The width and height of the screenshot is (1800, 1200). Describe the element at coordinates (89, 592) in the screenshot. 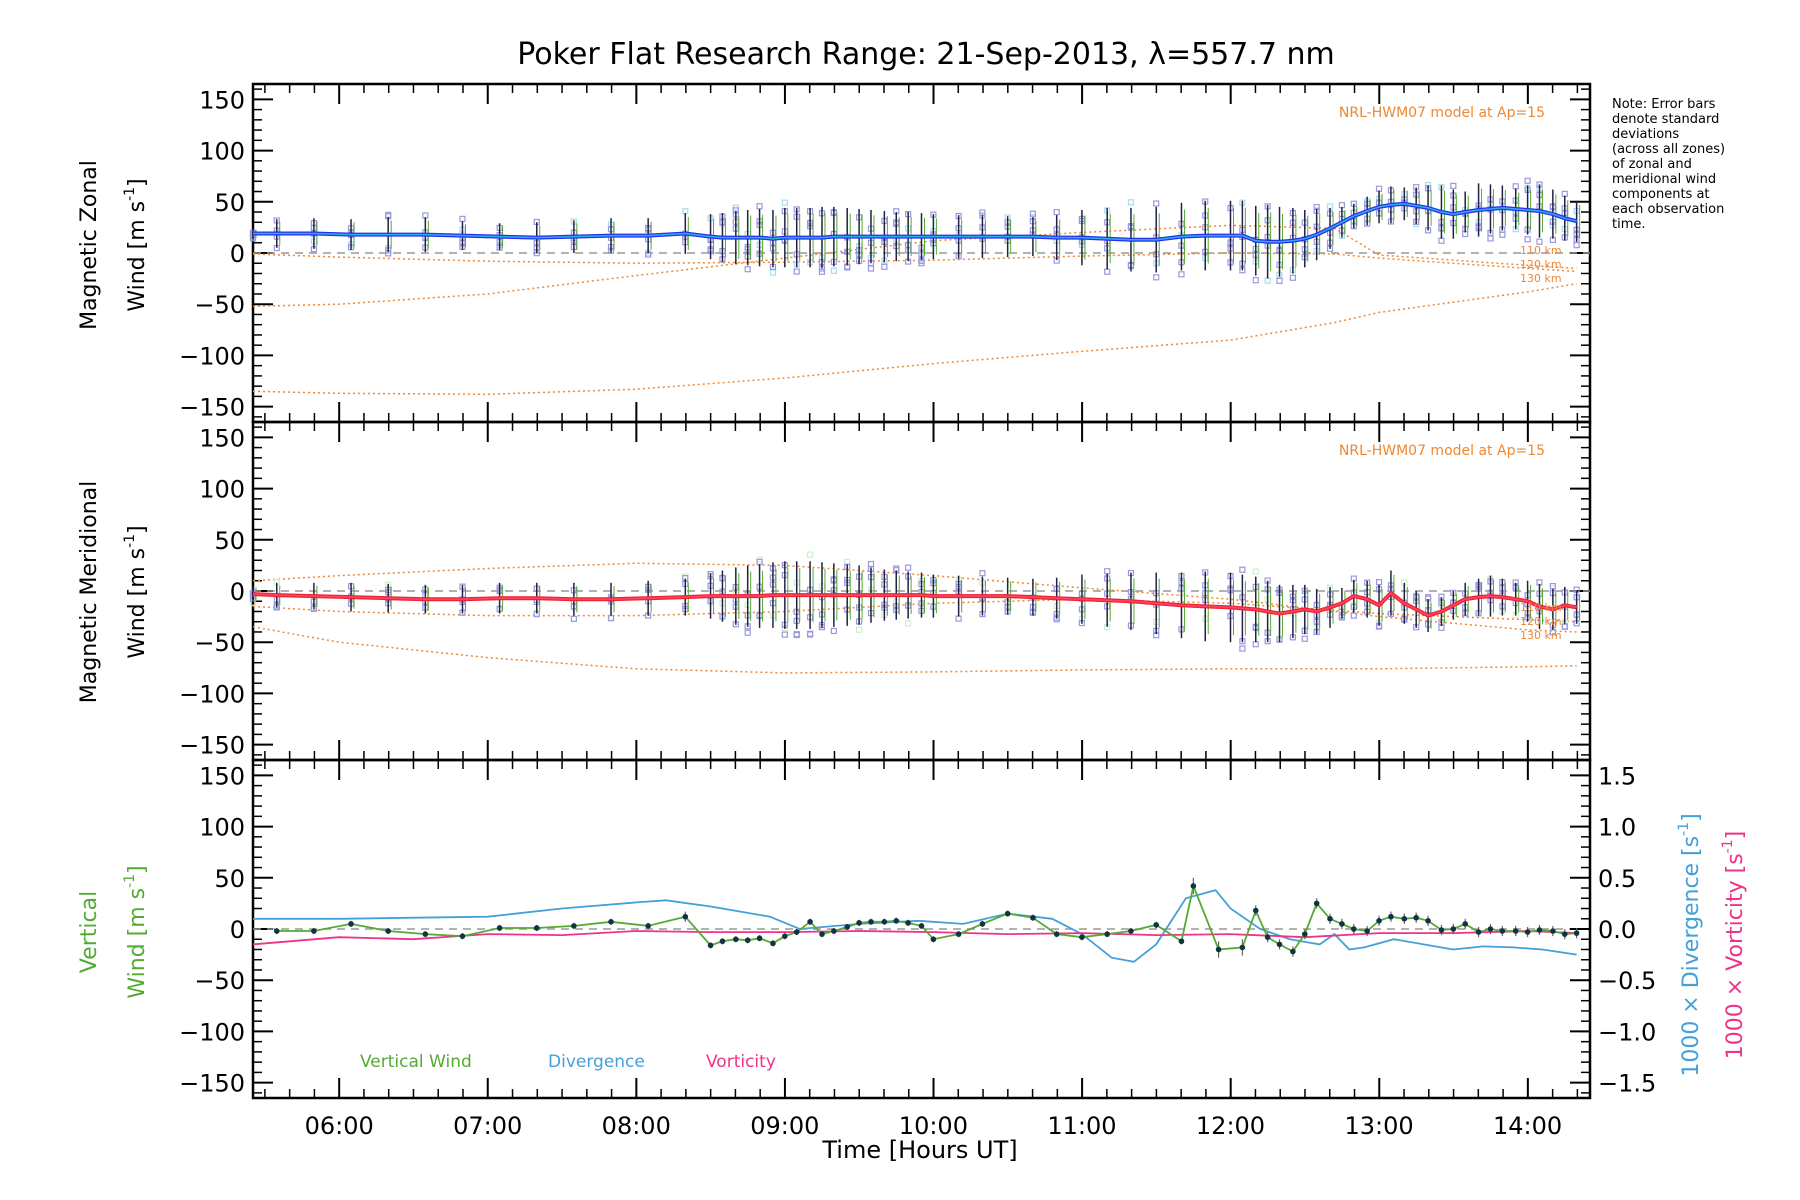

I see `meridional-ylabel-line1: Magnetic Meridional` at that location.